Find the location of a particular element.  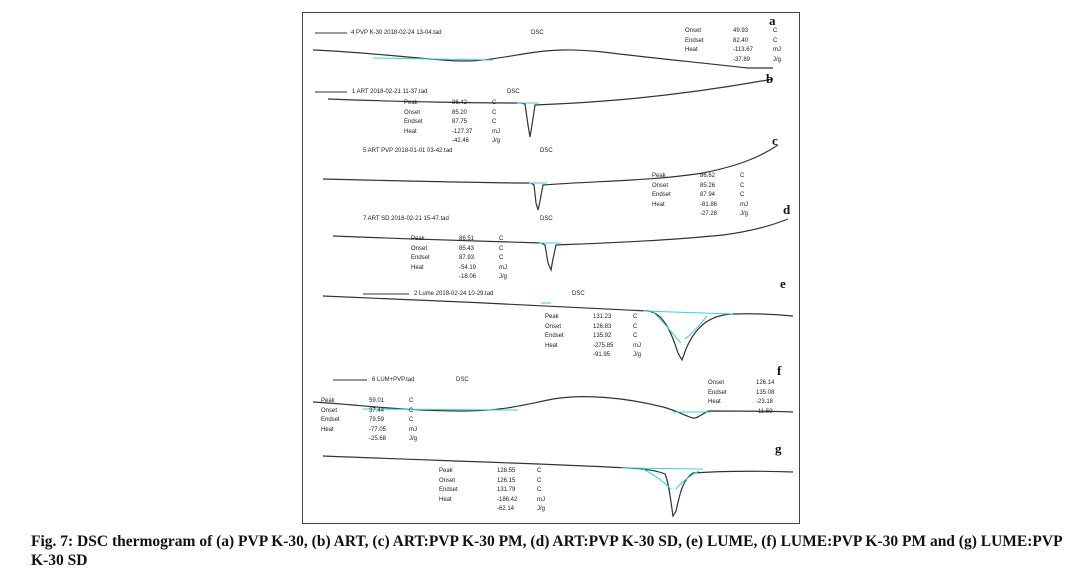

param-row: Peak 131.23 C is located at coordinates (599, 318).